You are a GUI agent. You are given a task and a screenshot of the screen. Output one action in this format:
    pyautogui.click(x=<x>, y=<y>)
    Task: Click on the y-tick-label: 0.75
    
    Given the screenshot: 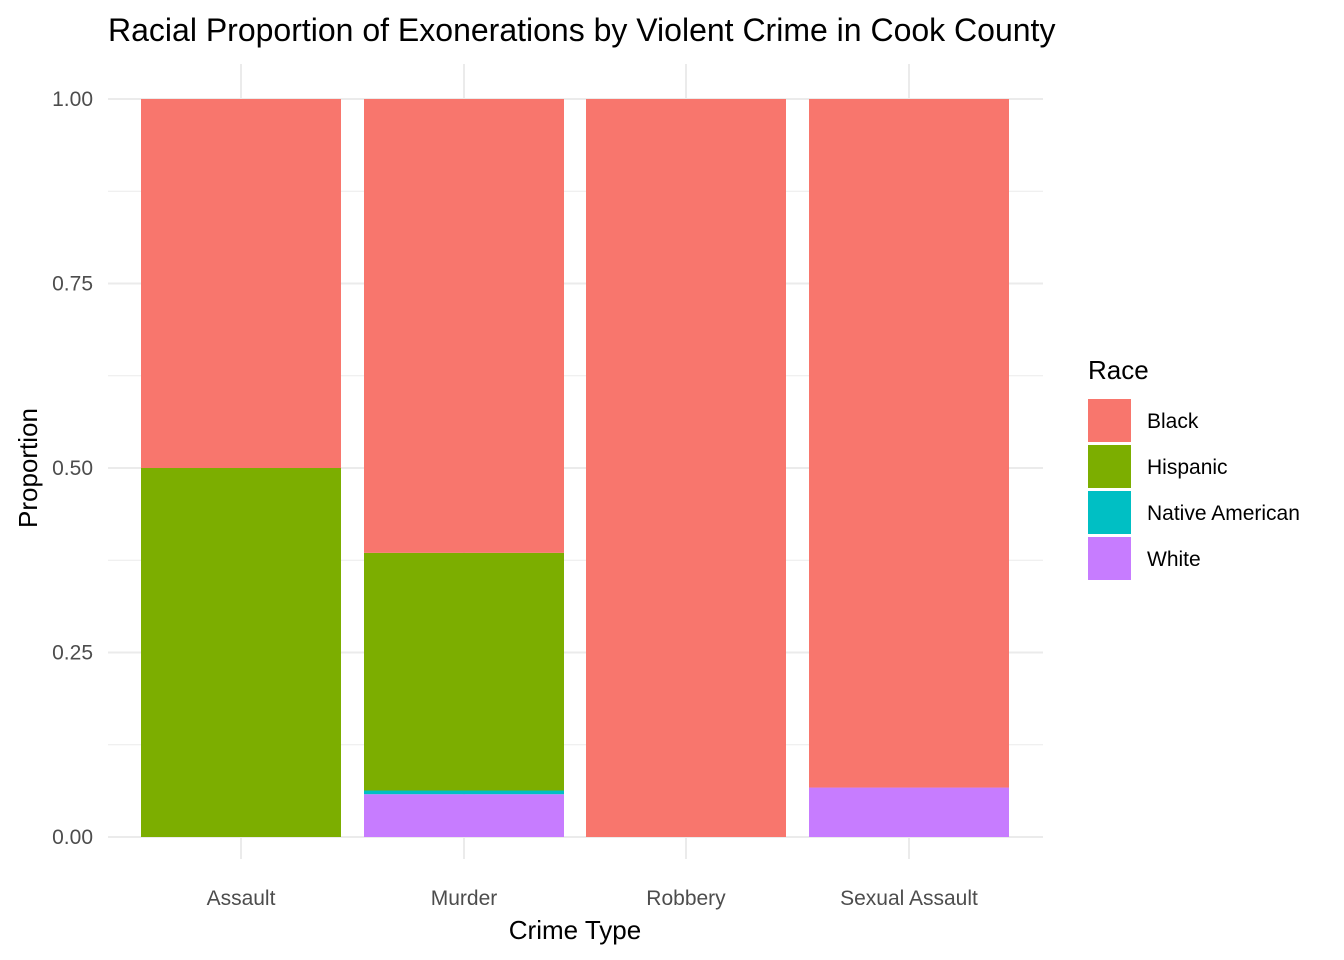 What is the action you would take?
    pyautogui.click(x=72, y=284)
    